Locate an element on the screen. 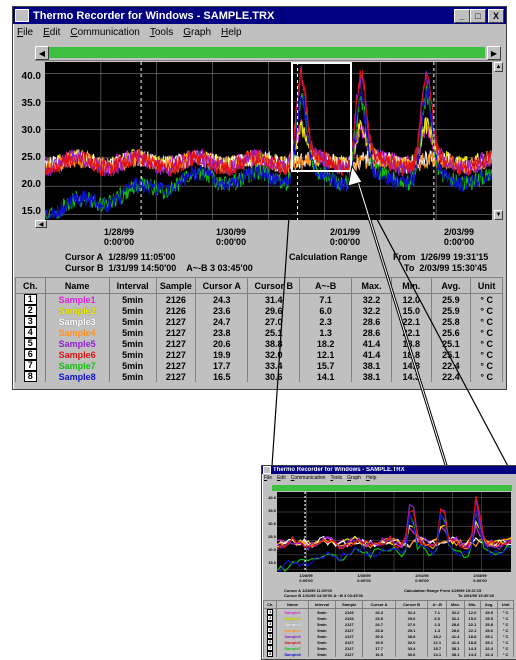  channel-number: 6 is located at coordinates (30, 354).